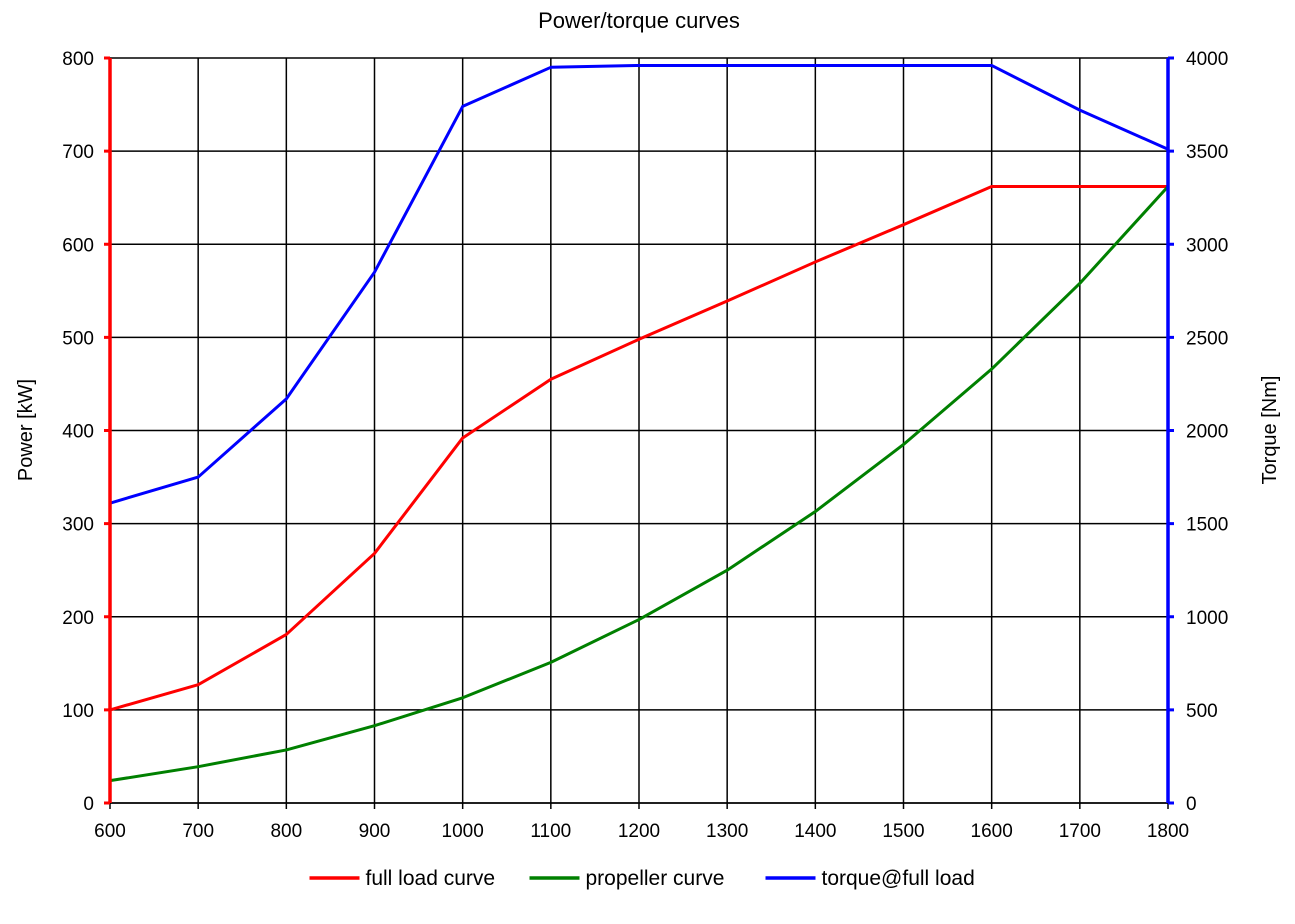 This screenshot has height=924, width=1295. What do you see at coordinates (78, 338) in the screenshot?
I see `y-tick-label: 500` at bounding box center [78, 338].